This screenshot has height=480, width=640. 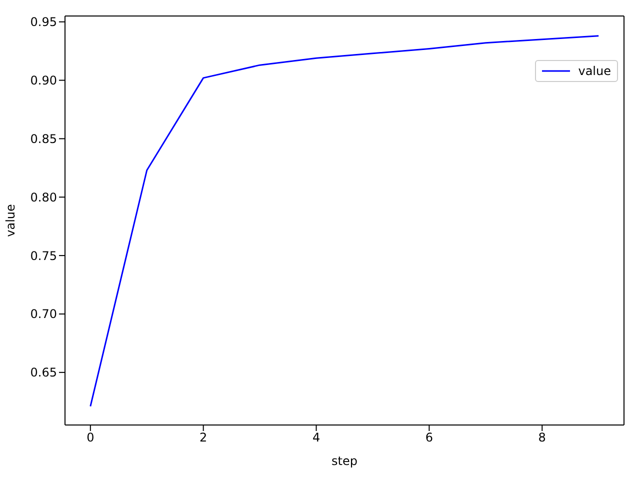 What do you see at coordinates (43, 81) in the screenshot?
I see `y-tick-label: 0.90` at bounding box center [43, 81].